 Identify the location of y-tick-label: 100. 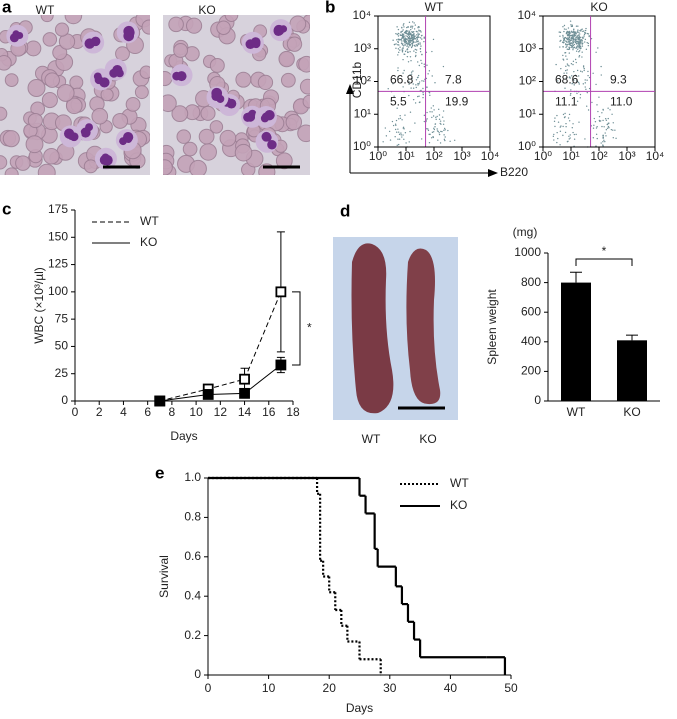
(58, 291).